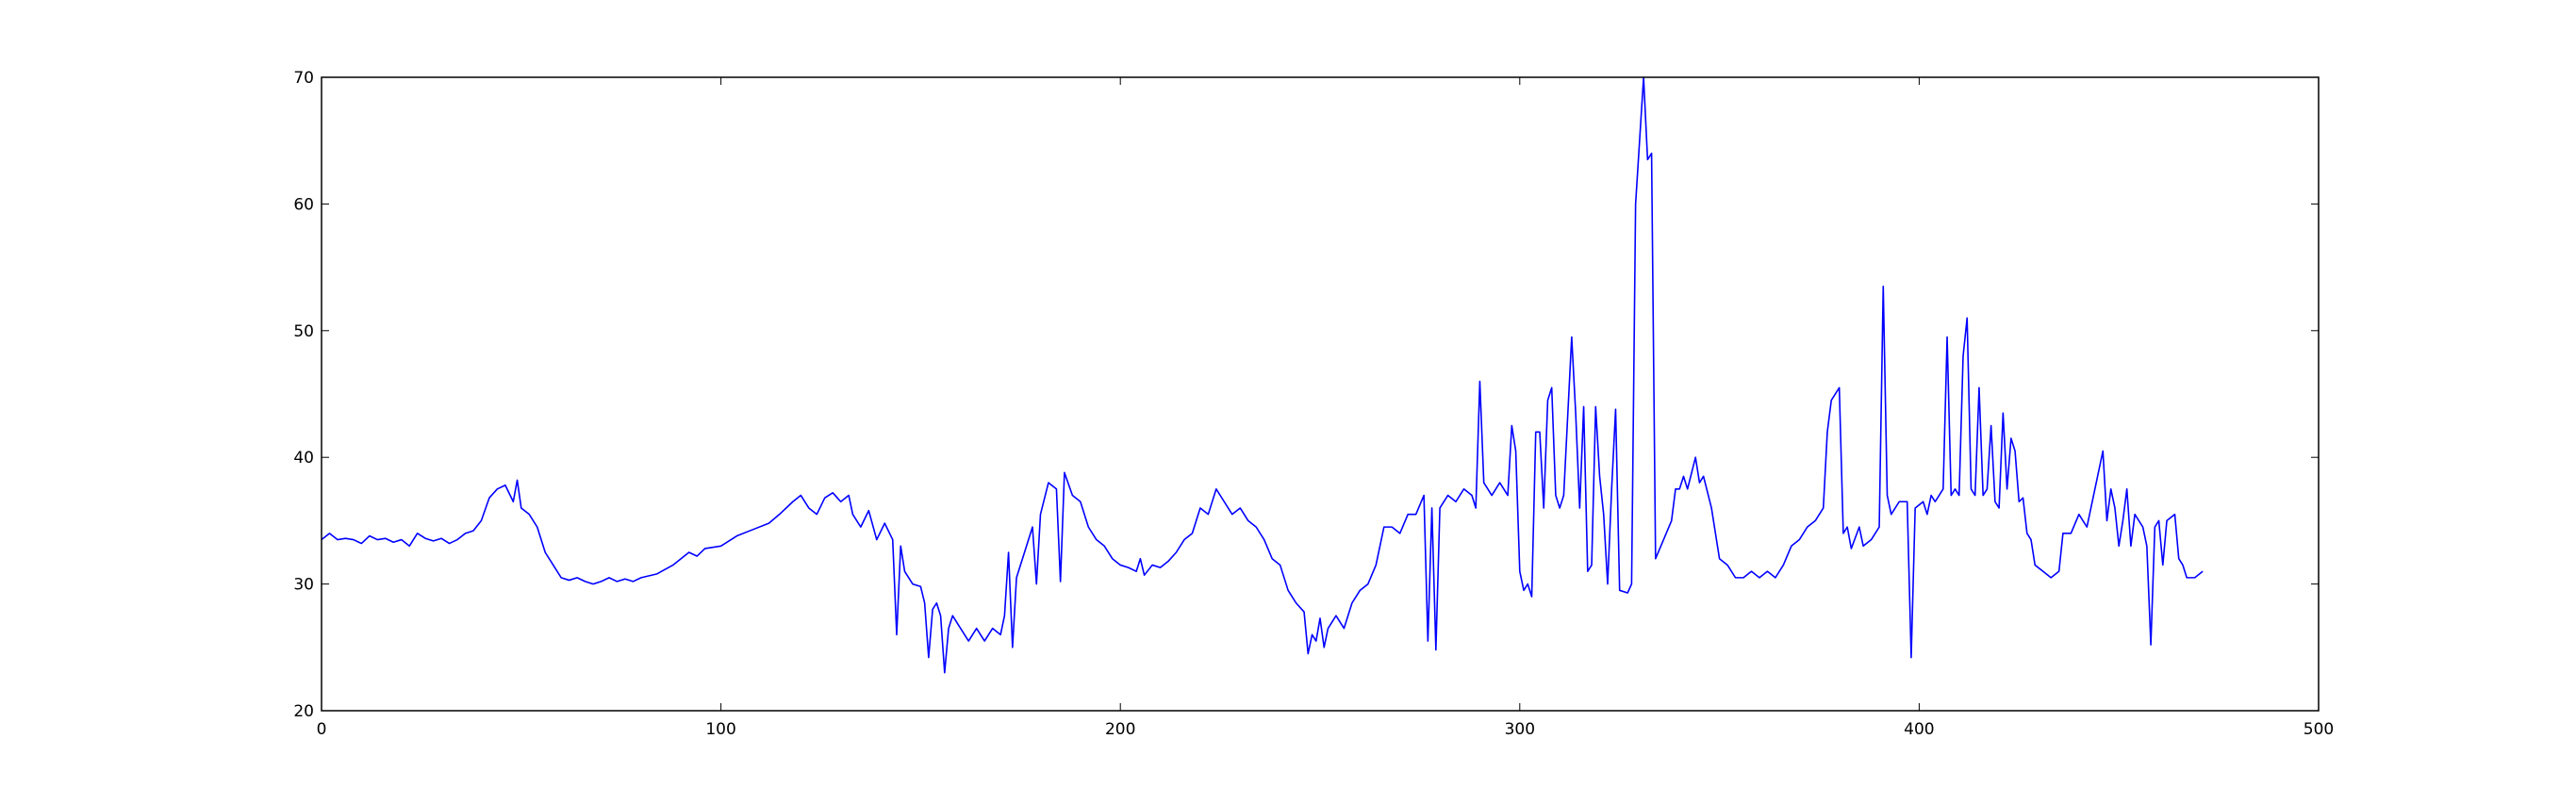 The width and height of the screenshot is (2576, 788). I want to click on x-tick-label: 300, so click(1520, 729).